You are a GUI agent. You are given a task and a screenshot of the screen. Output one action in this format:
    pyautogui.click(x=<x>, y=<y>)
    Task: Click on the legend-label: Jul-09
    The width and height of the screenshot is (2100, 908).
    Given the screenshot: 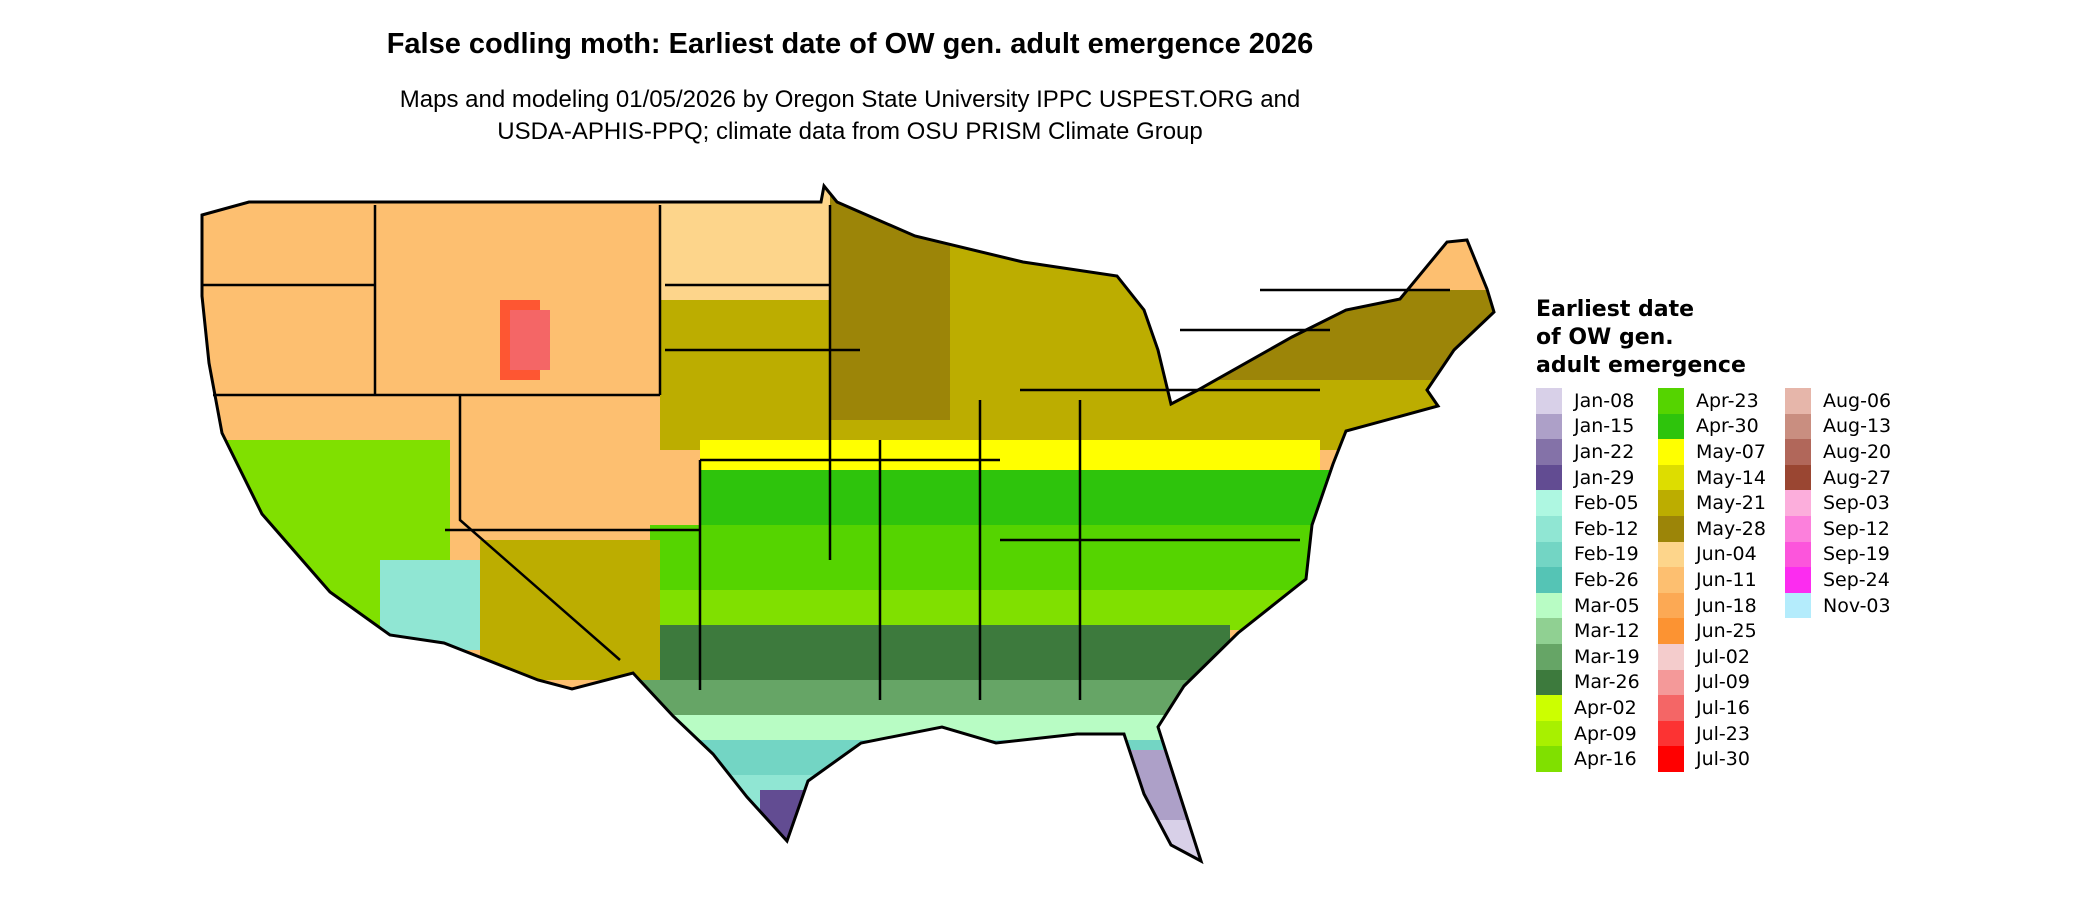 What is the action you would take?
    pyautogui.click(x=1723, y=682)
    